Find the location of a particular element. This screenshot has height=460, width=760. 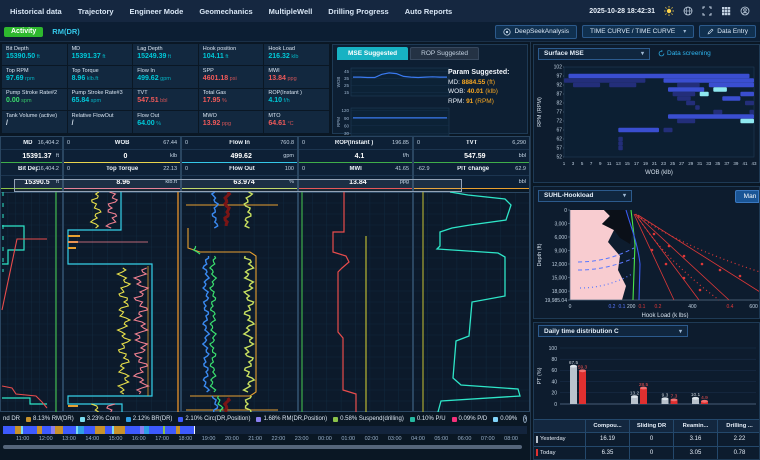

legend-item: 8.13% RM(DR) is located at coordinates (50, 419).